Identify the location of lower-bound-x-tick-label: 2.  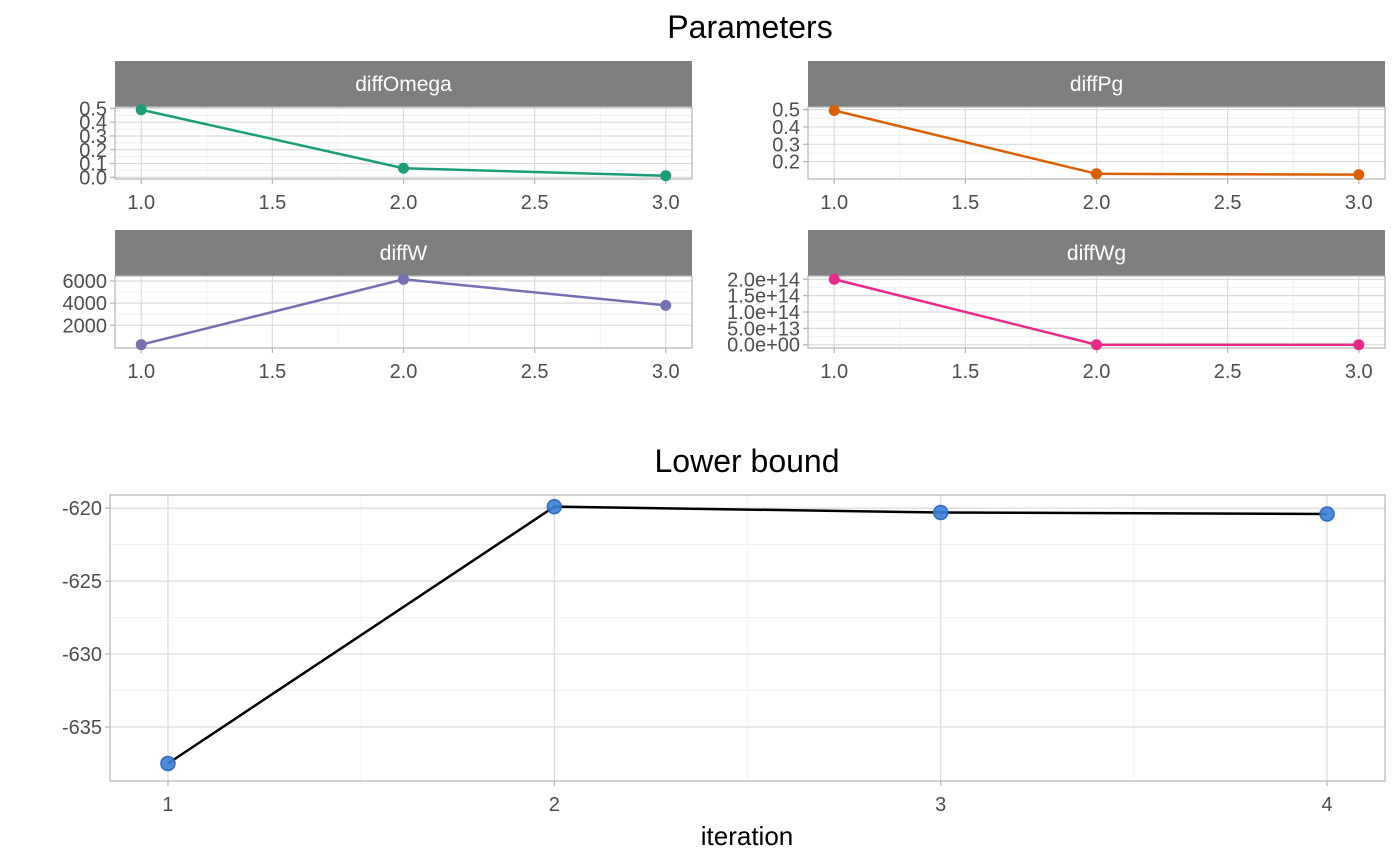
(554, 805).